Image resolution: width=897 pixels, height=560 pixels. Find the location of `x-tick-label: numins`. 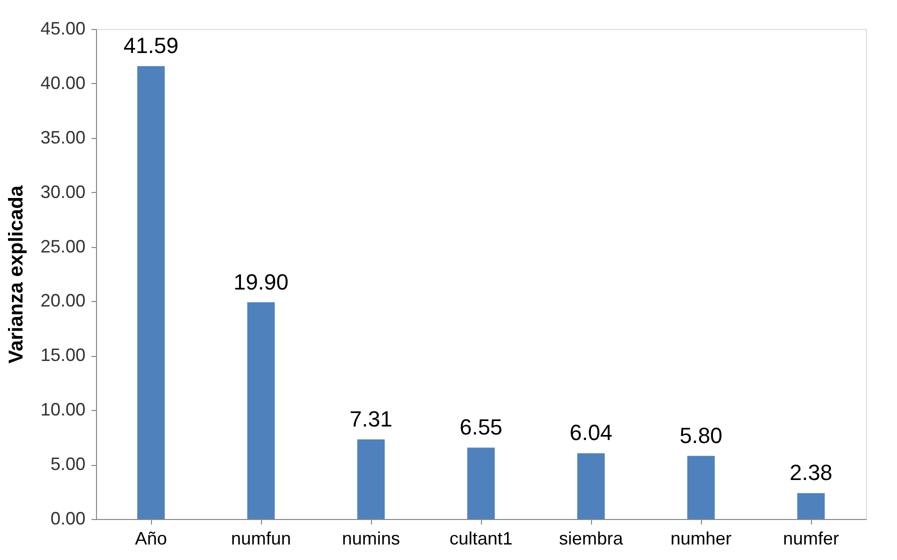

x-tick-label: numins is located at coordinates (371, 538).